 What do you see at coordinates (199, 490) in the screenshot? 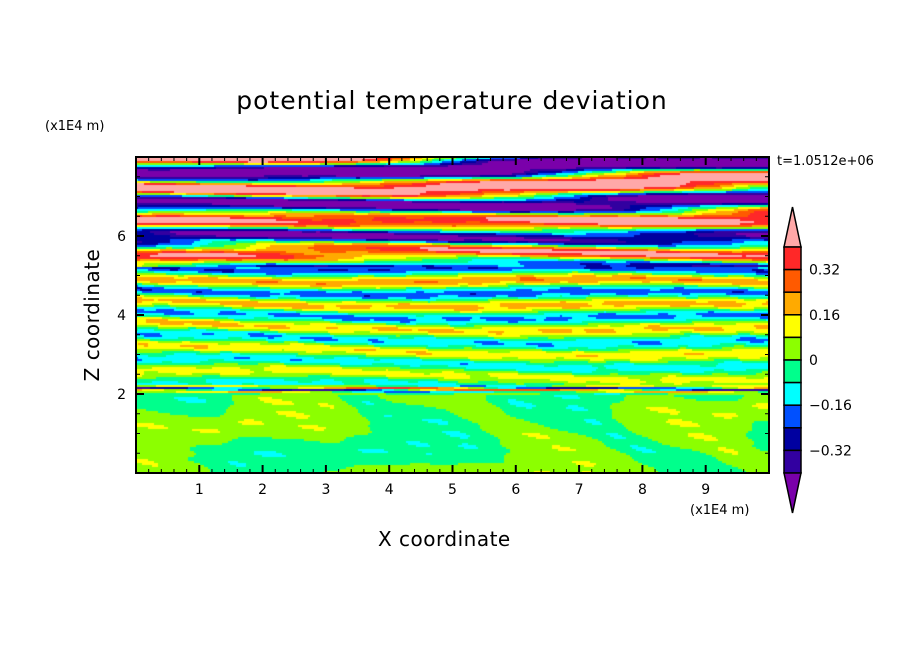
I see `x-tick-label: 1` at bounding box center [199, 490].